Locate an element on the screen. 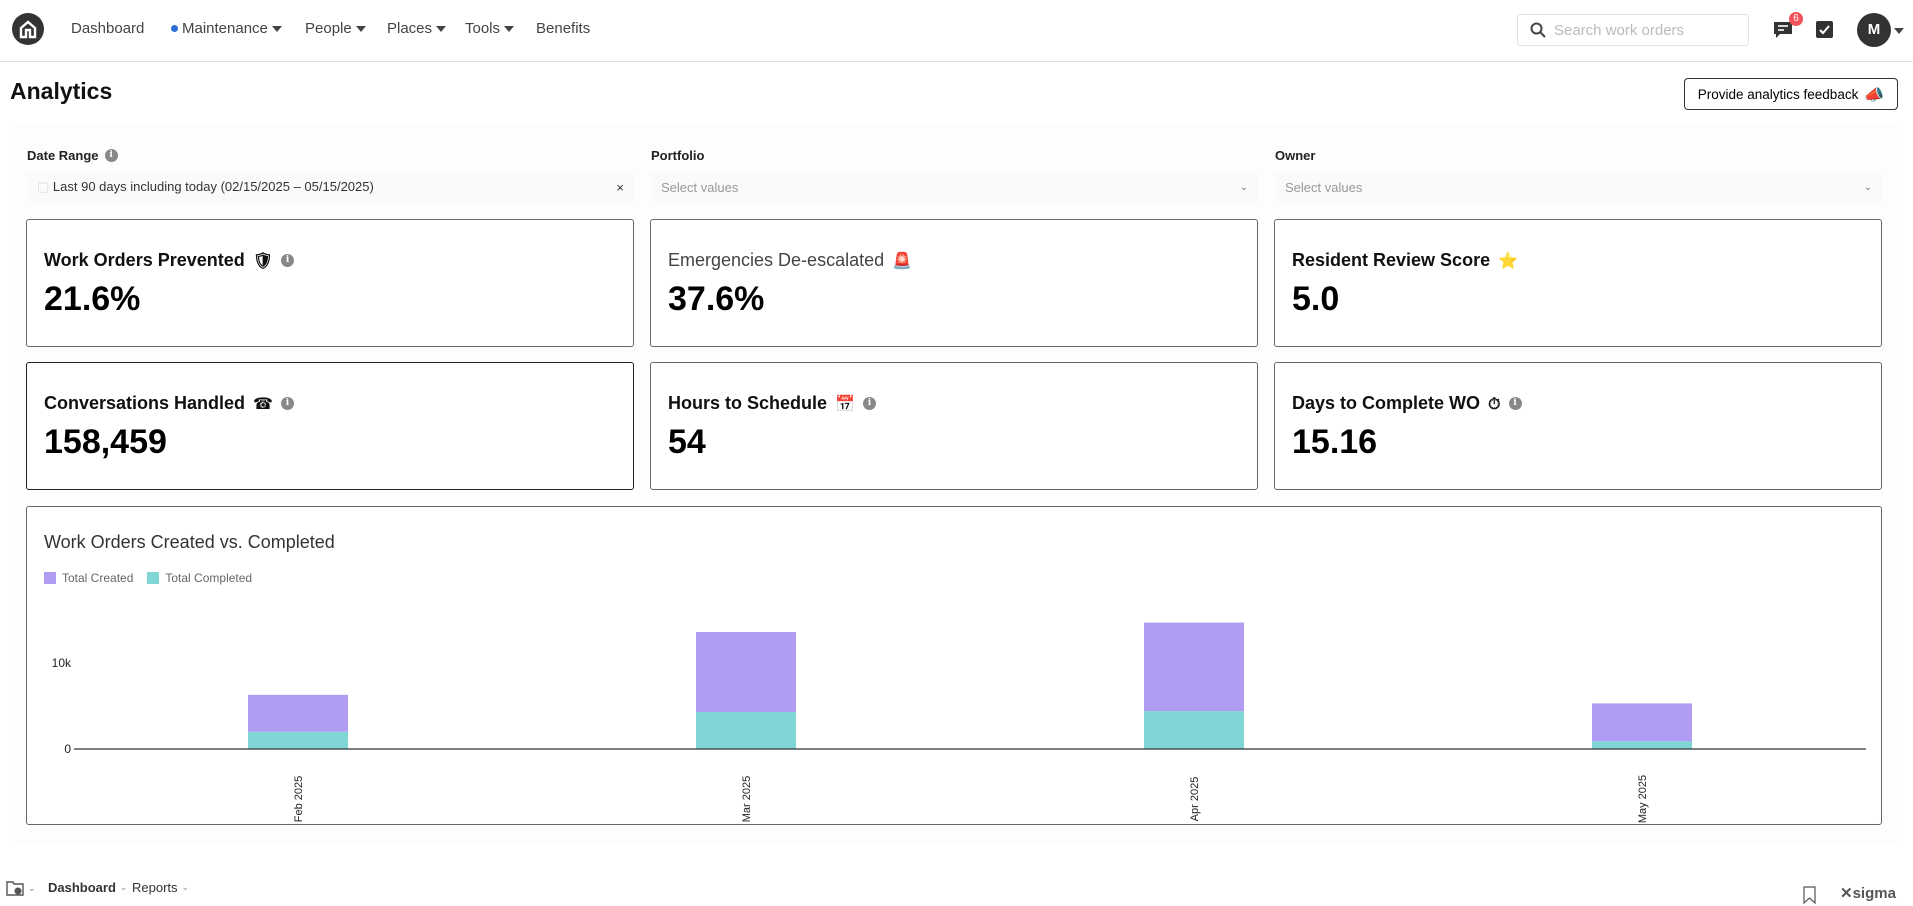 This screenshot has height=906, width=1913. kpi-card-emergencies-de-escalated: Emergencies De-escalated 🚨 37.6% is located at coordinates (954, 283).